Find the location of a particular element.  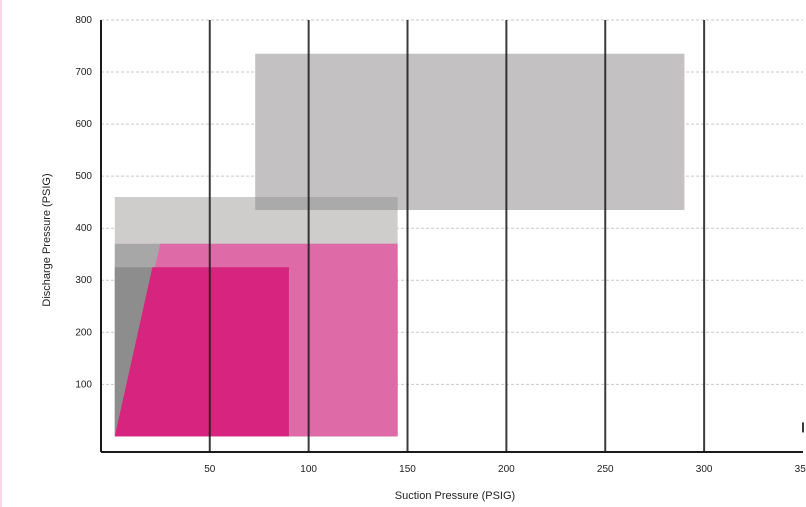

y-axis-title: Discharge Pressure (PSIG) is located at coordinates (47, 239).